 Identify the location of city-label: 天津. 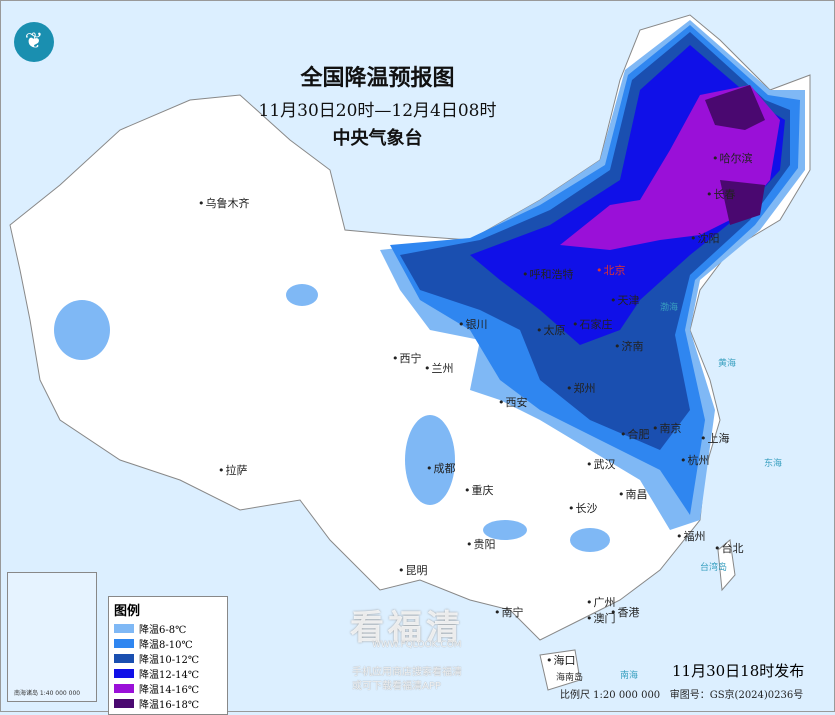
(625, 300).